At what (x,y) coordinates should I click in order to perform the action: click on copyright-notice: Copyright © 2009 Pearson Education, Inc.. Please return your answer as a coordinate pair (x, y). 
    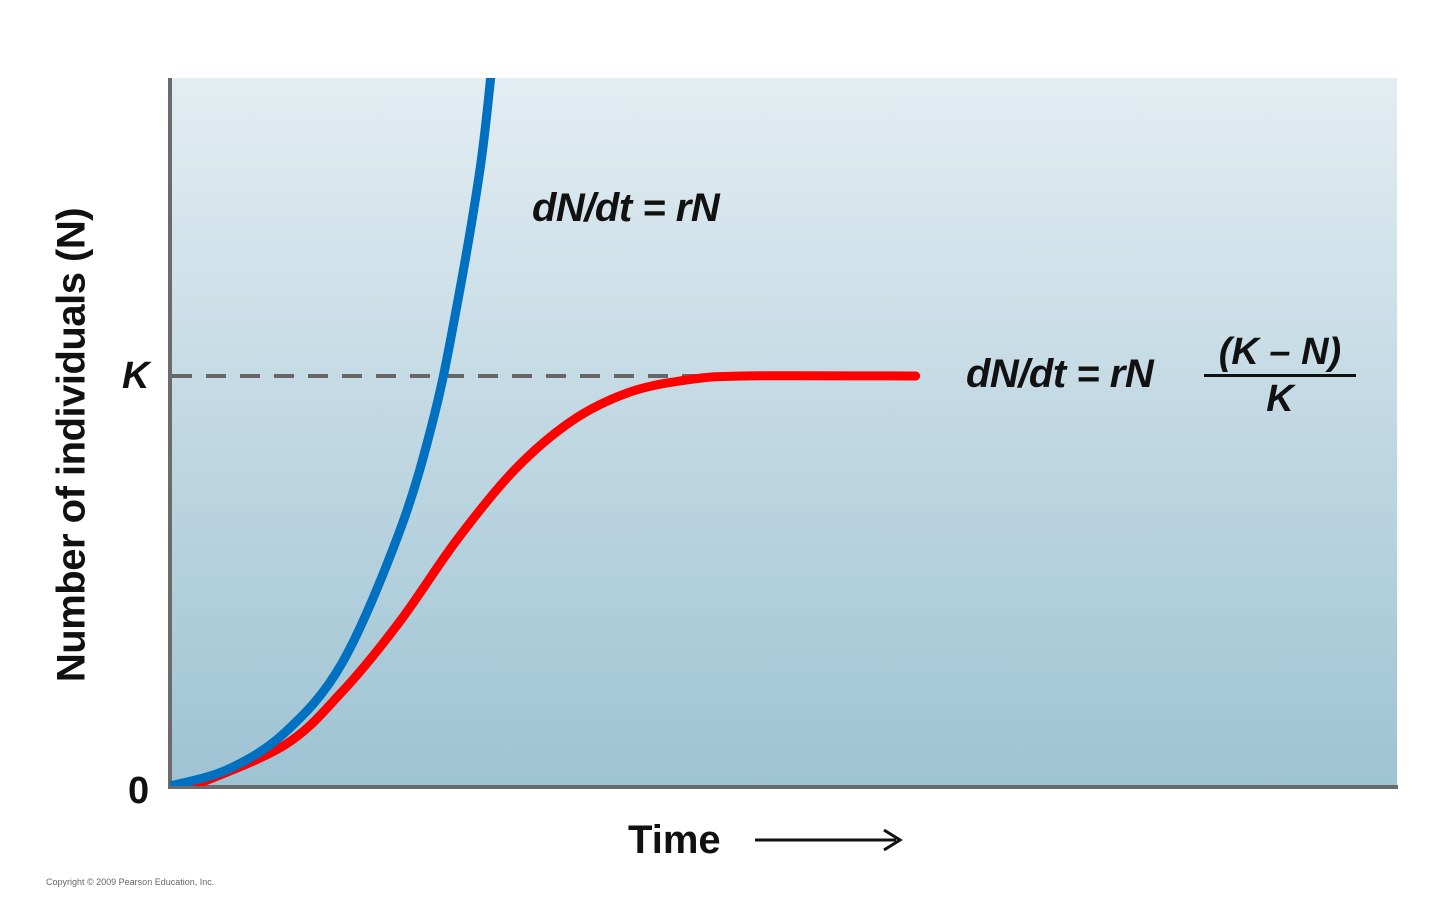
    Looking at the image, I should click on (130, 882).